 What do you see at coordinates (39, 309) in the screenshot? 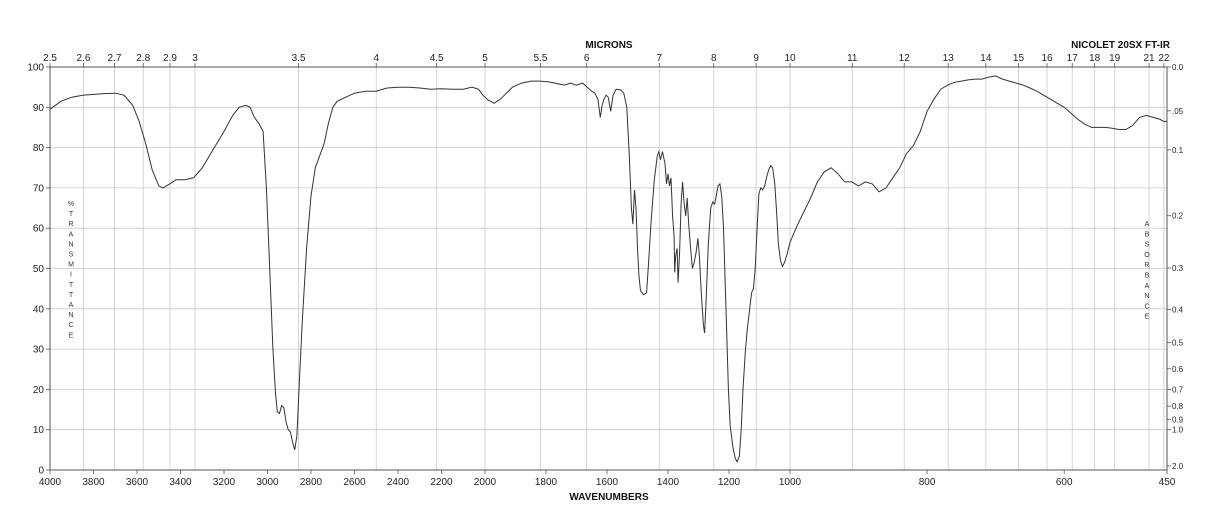
I see `y-tick-label: 40` at bounding box center [39, 309].